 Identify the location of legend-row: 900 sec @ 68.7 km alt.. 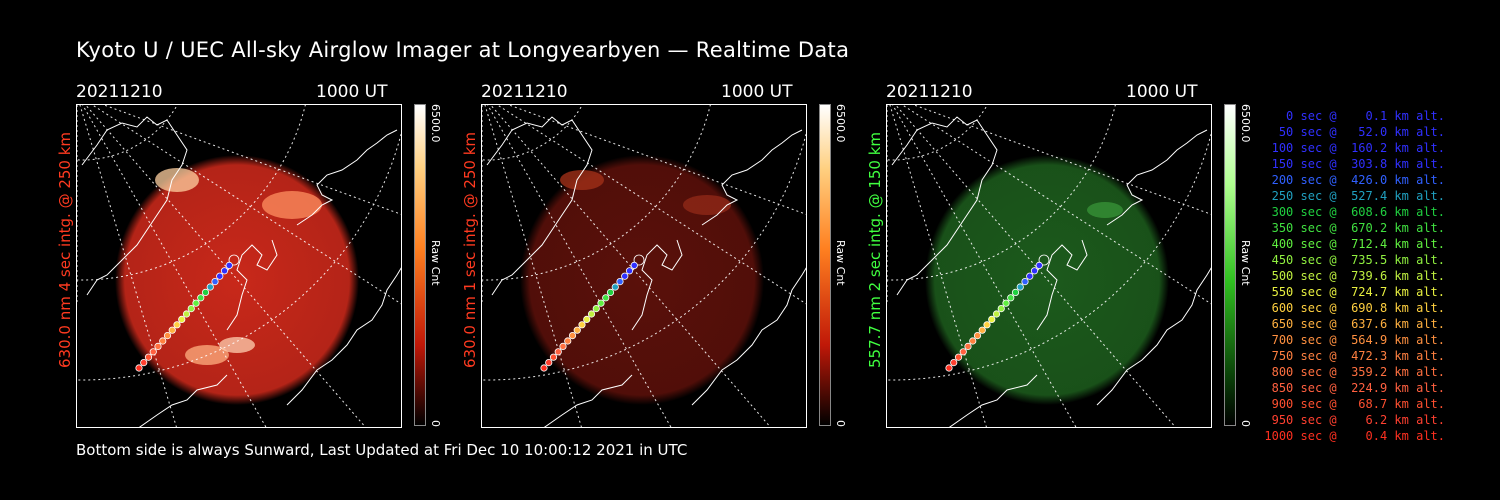
(1354, 404).